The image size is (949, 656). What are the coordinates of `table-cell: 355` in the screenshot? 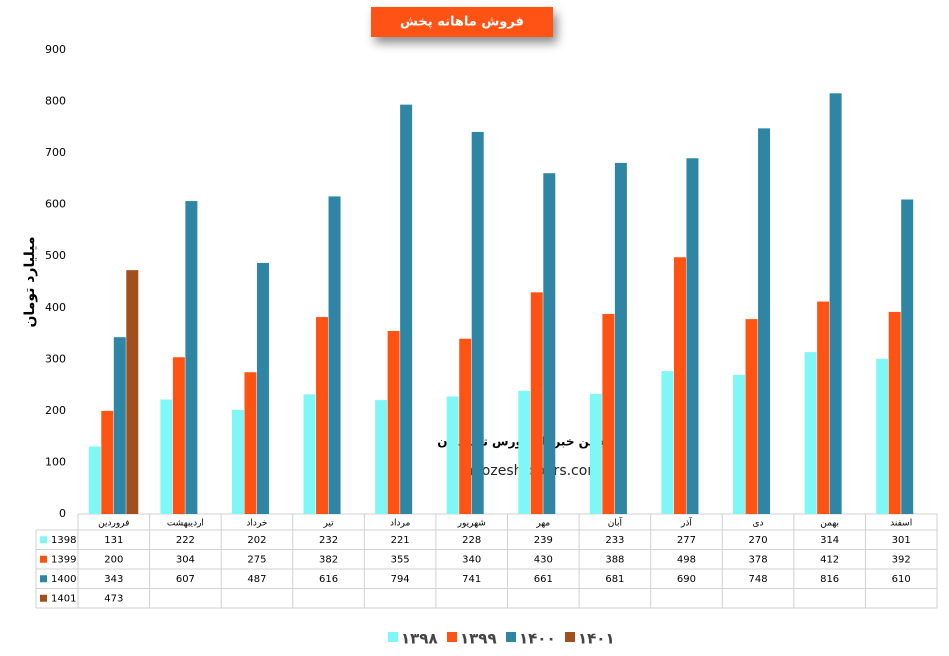 It's located at (400, 559).